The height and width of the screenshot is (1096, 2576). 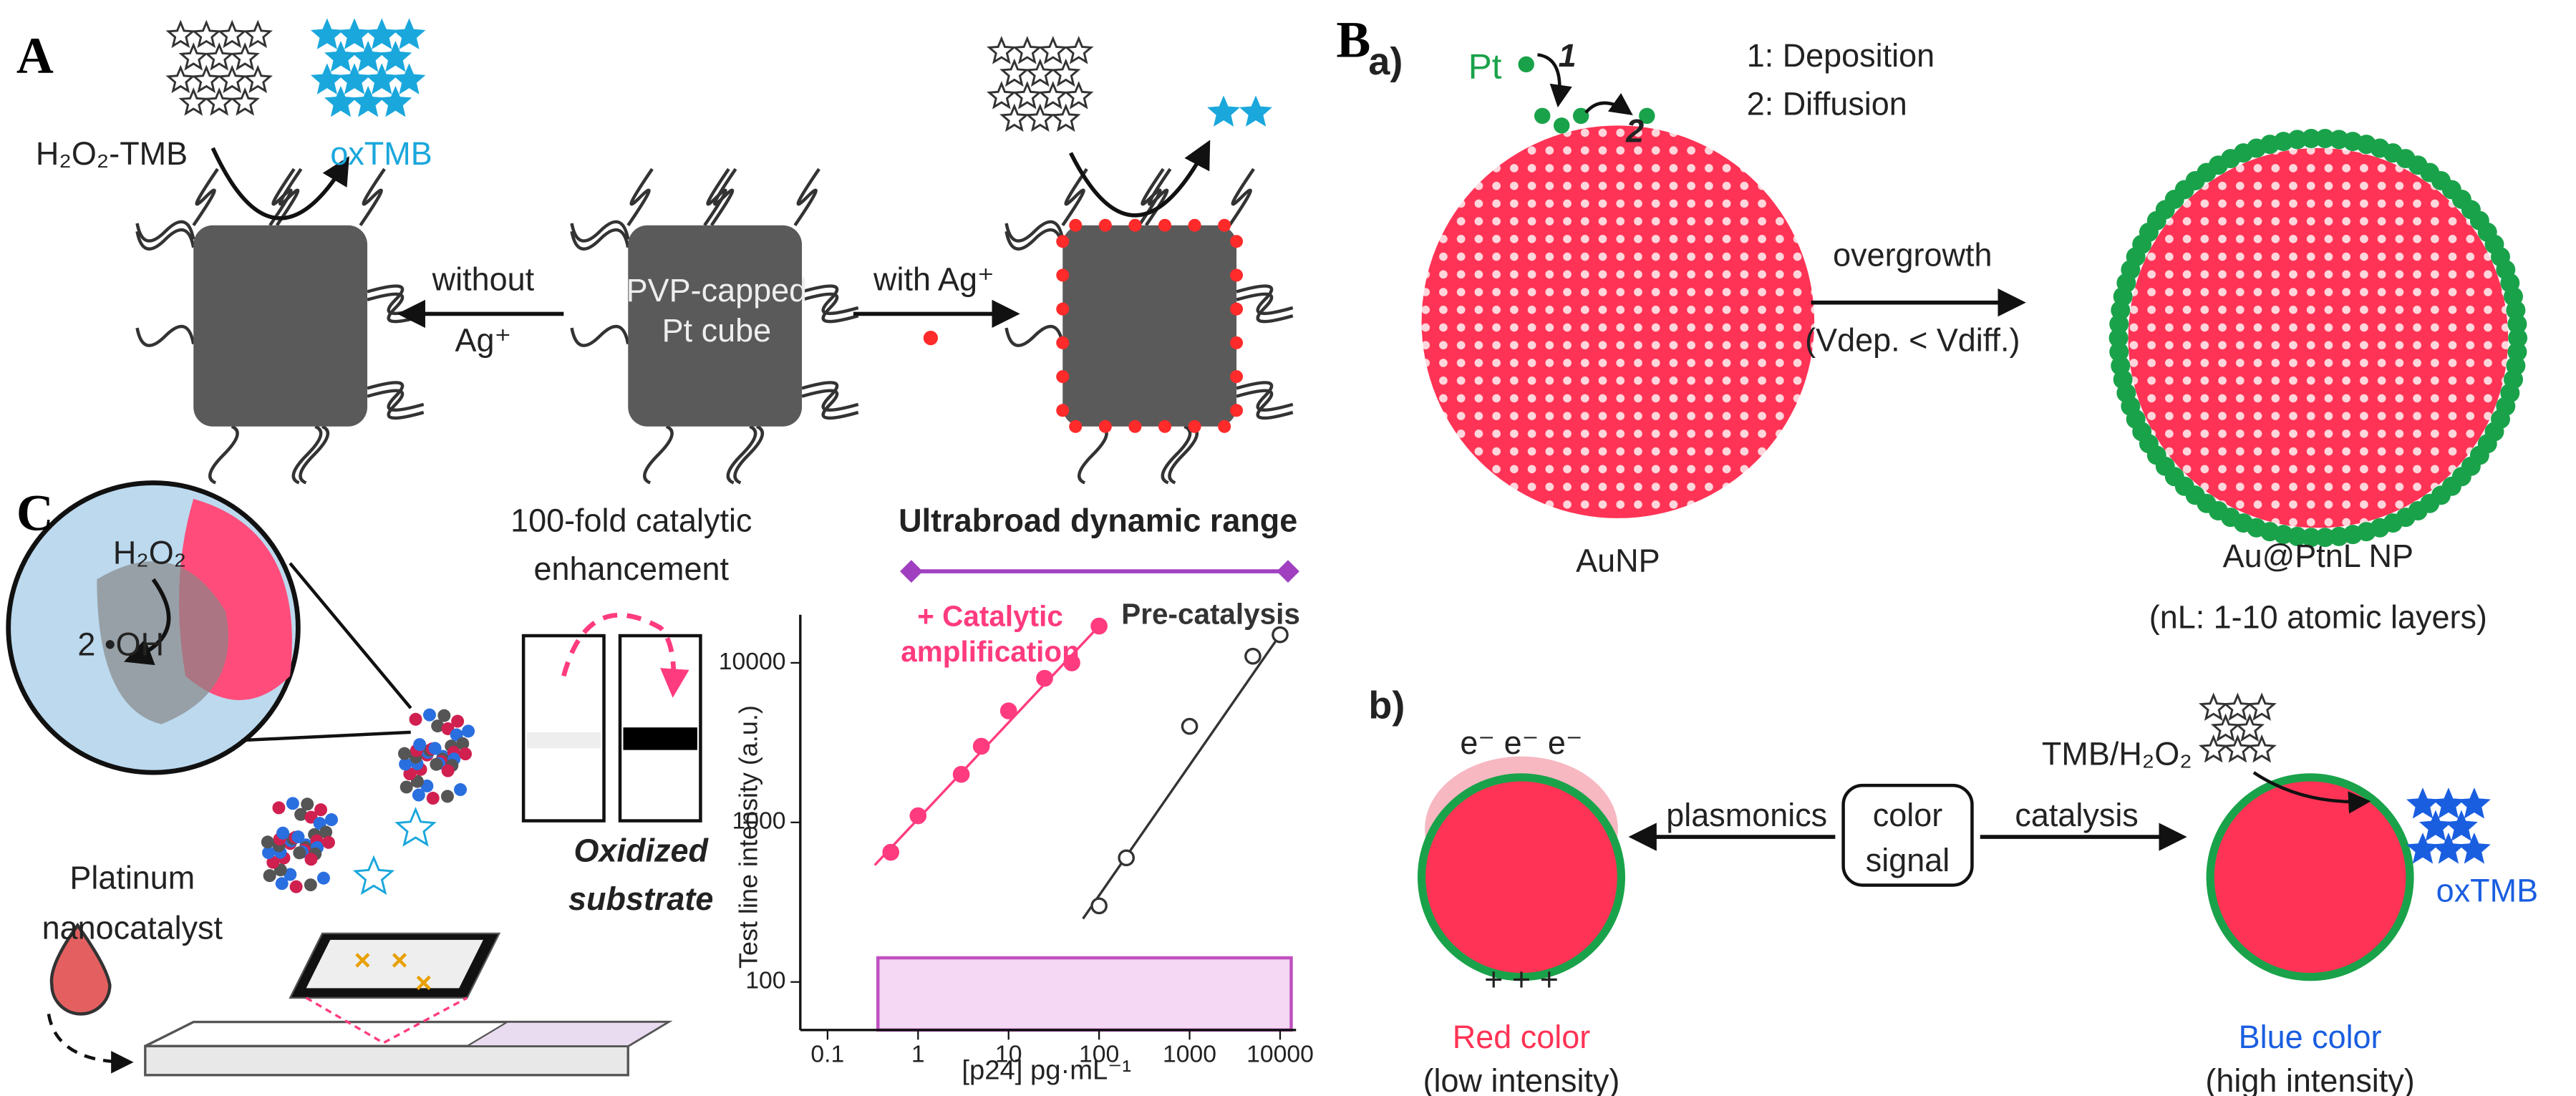 I want to click on strip, so click(x=563, y=728).